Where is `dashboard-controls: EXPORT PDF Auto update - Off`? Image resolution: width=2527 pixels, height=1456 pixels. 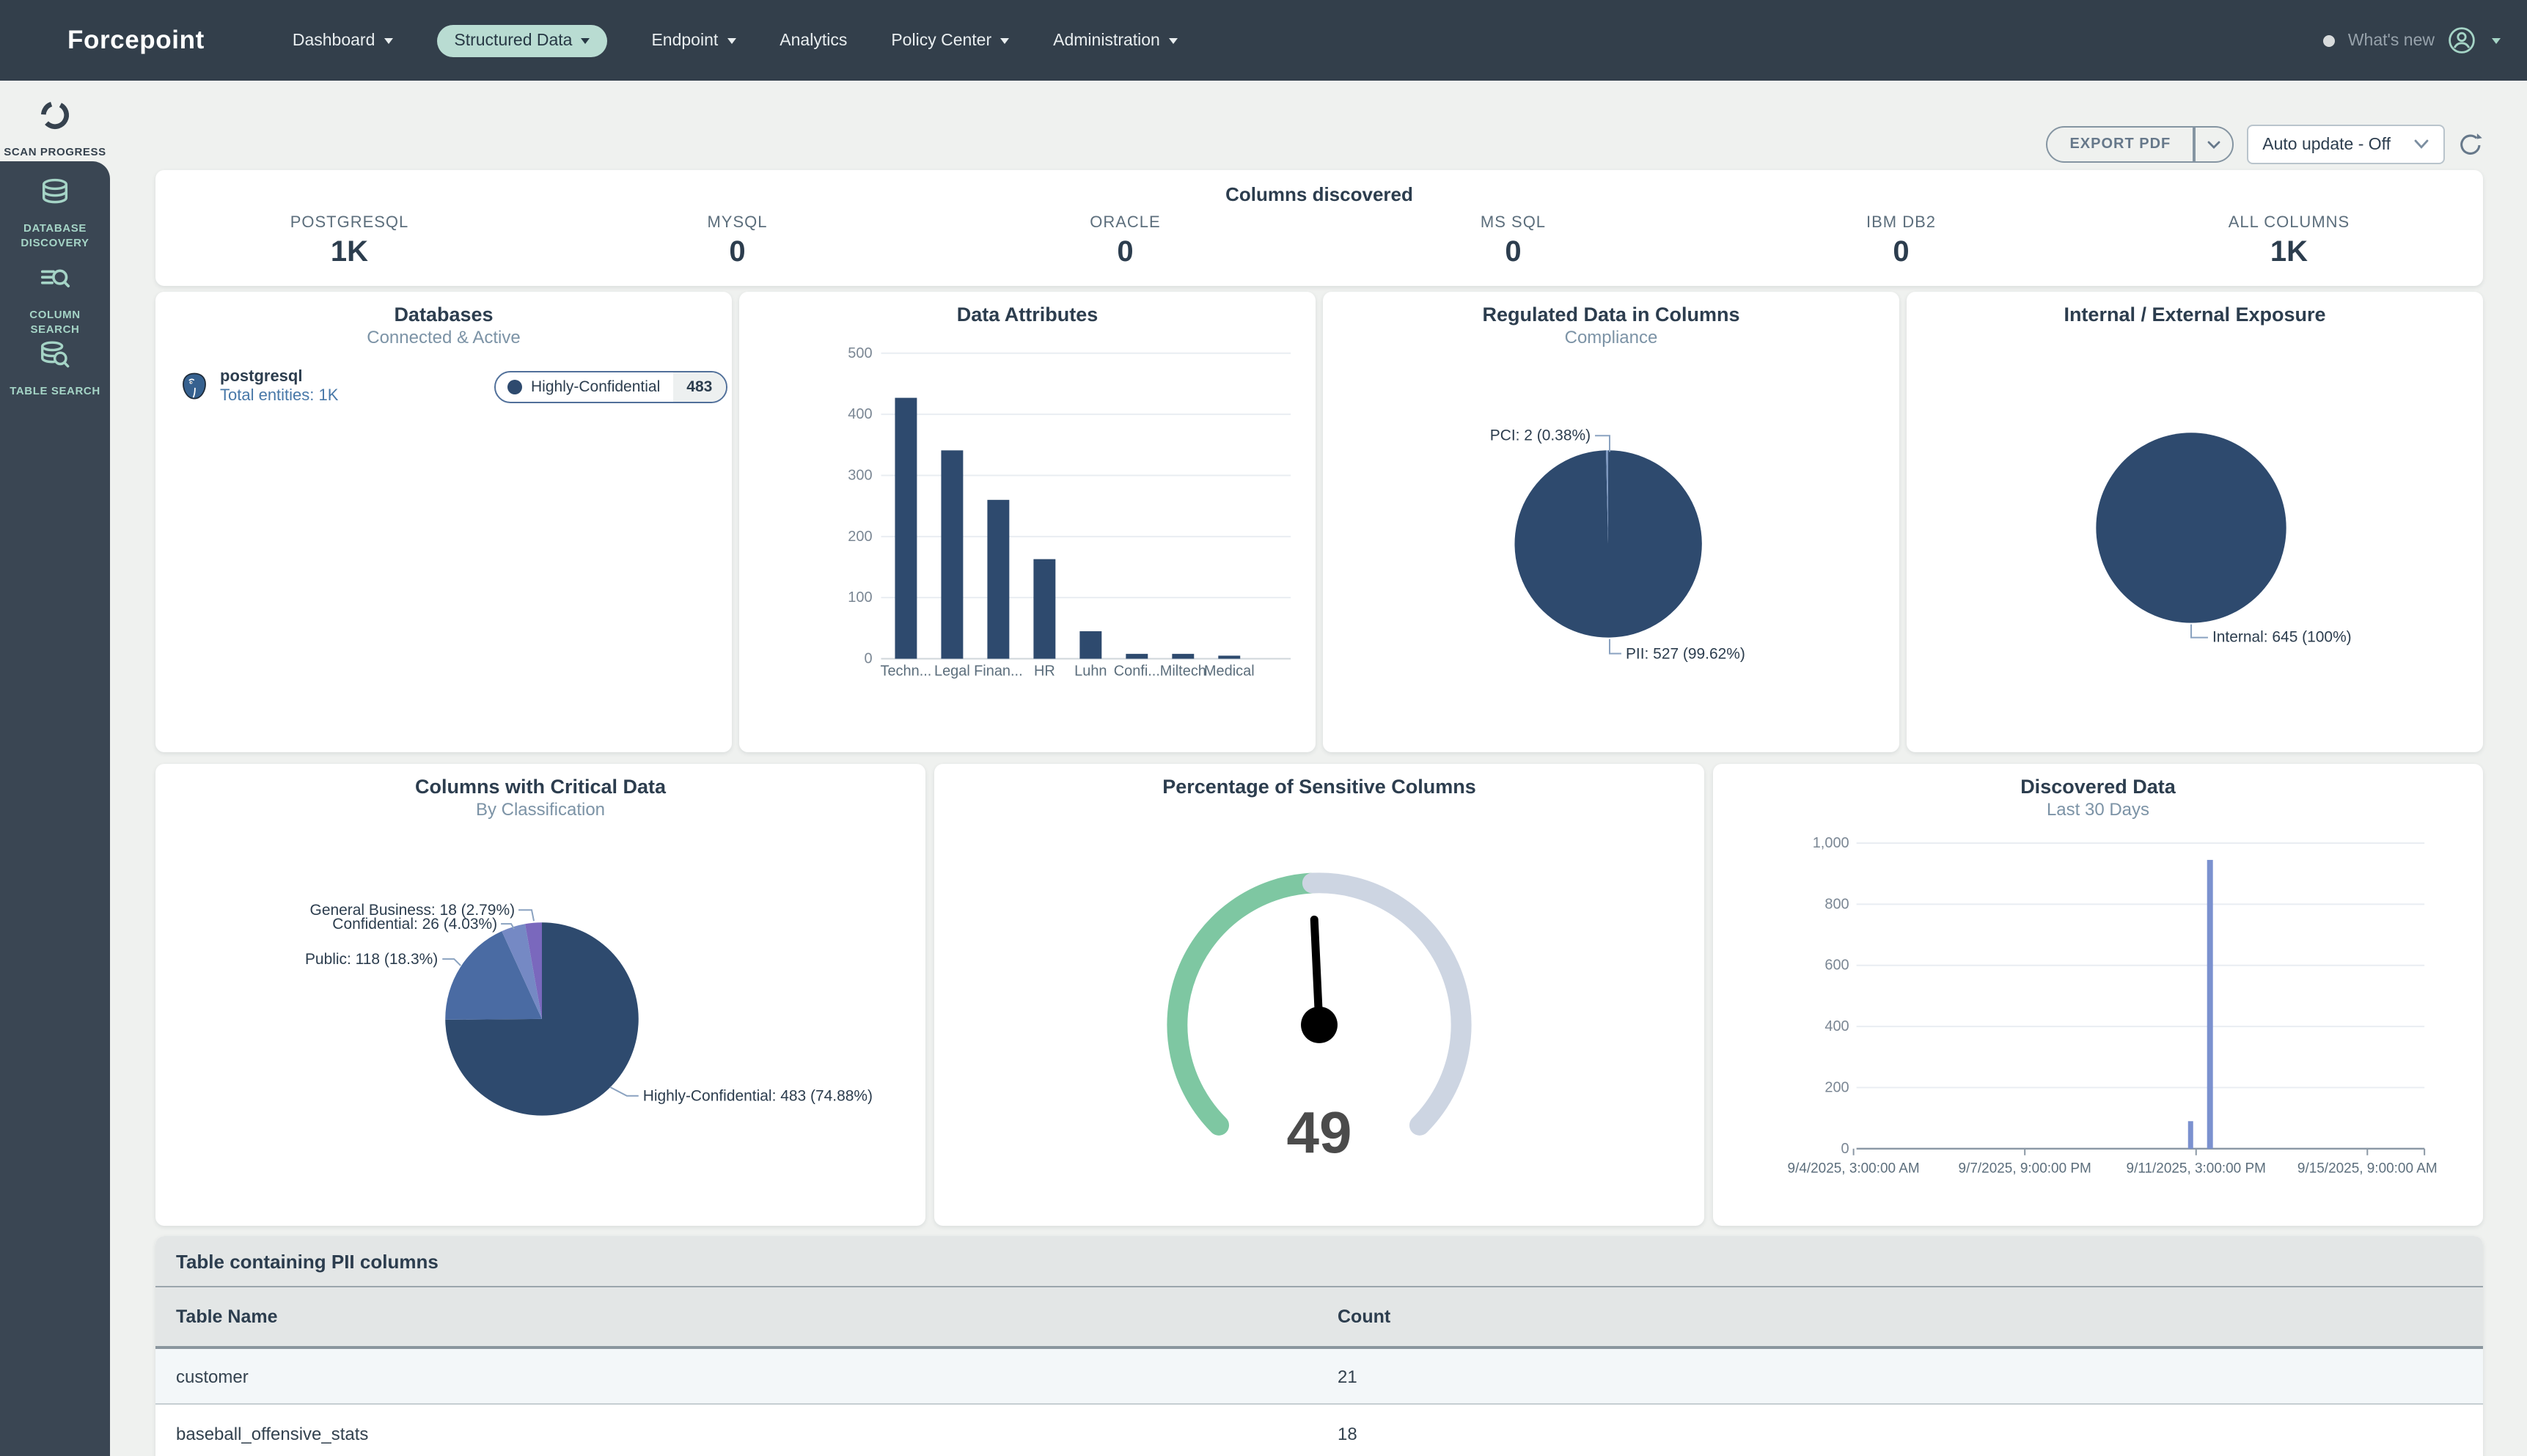 dashboard-controls: EXPORT PDF Auto update - Off is located at coordinates (1319, 144).